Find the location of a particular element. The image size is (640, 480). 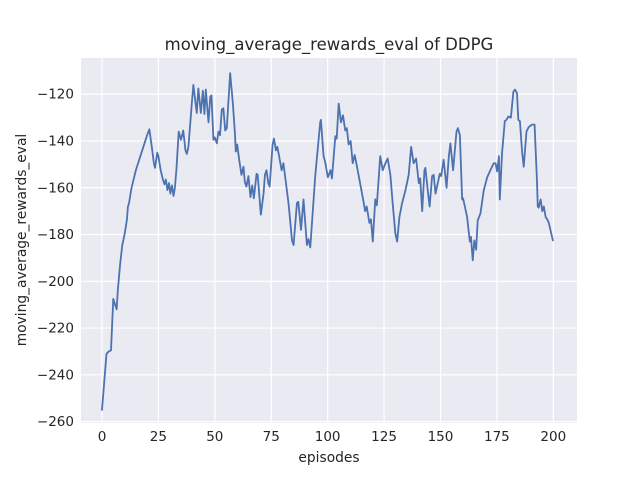

x-tick-label: 125 is located at coordinates (384, 437).